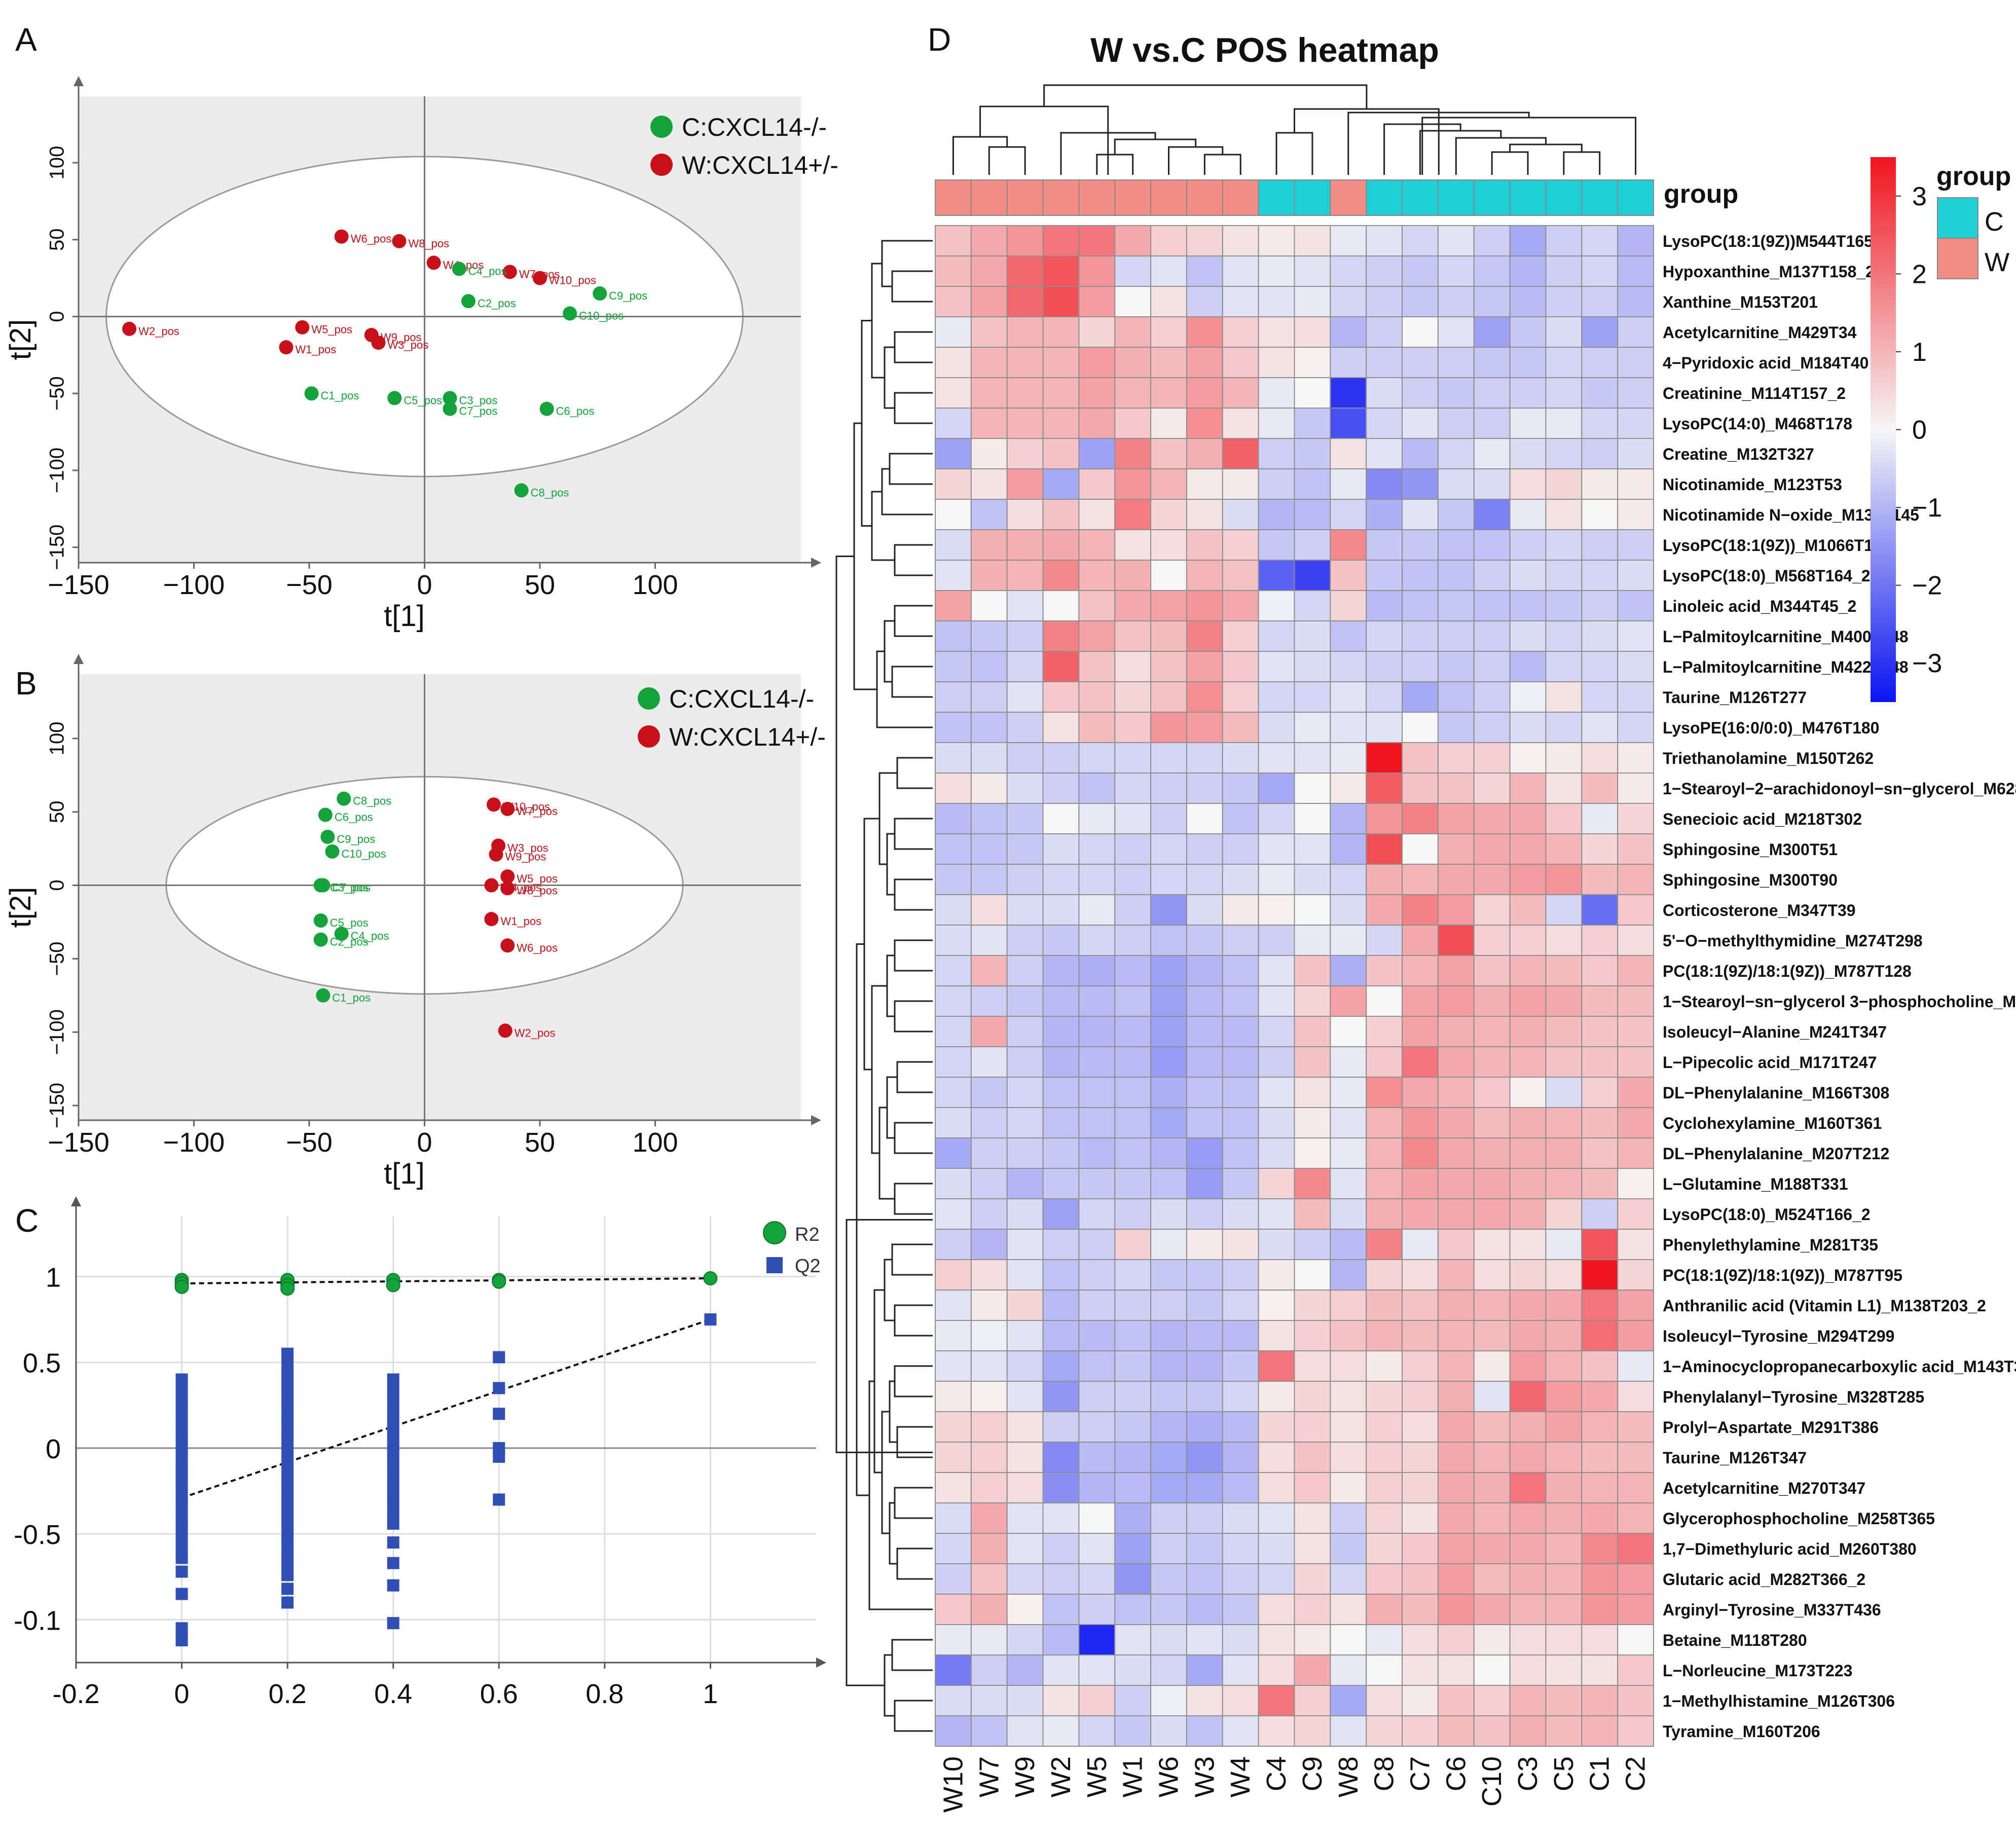 This screenshot has width=2016, height=1841. Describe the element at coordinates (1762, 819) in the screenshot. I see `row-label: Senecioic acid_M218T302` at that location.